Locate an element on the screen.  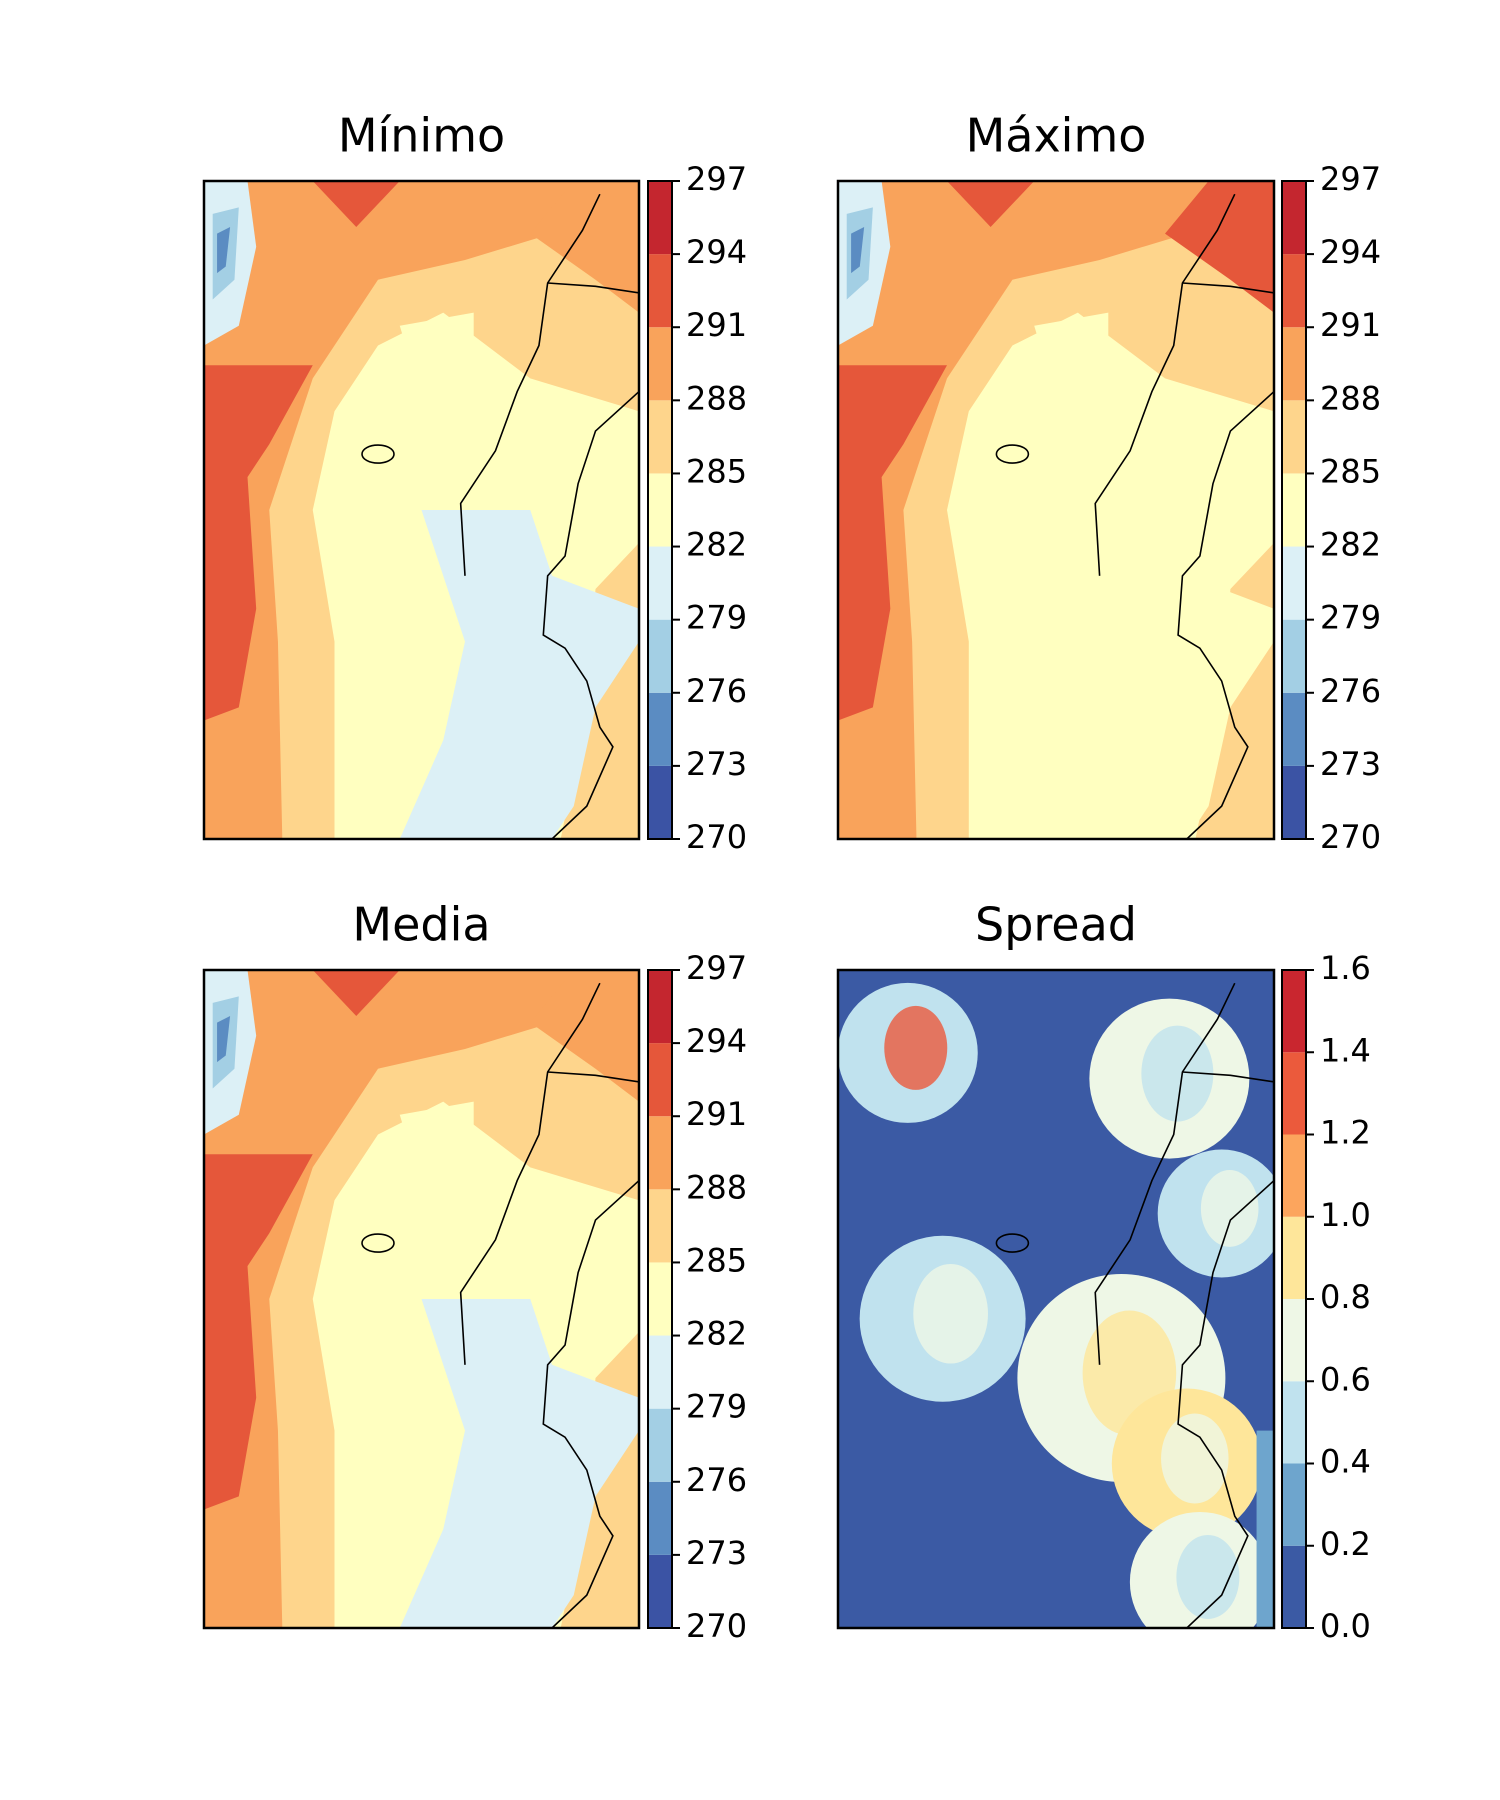
colorbar-tick-label: 1.6 is located at coordinates (1345, 968).